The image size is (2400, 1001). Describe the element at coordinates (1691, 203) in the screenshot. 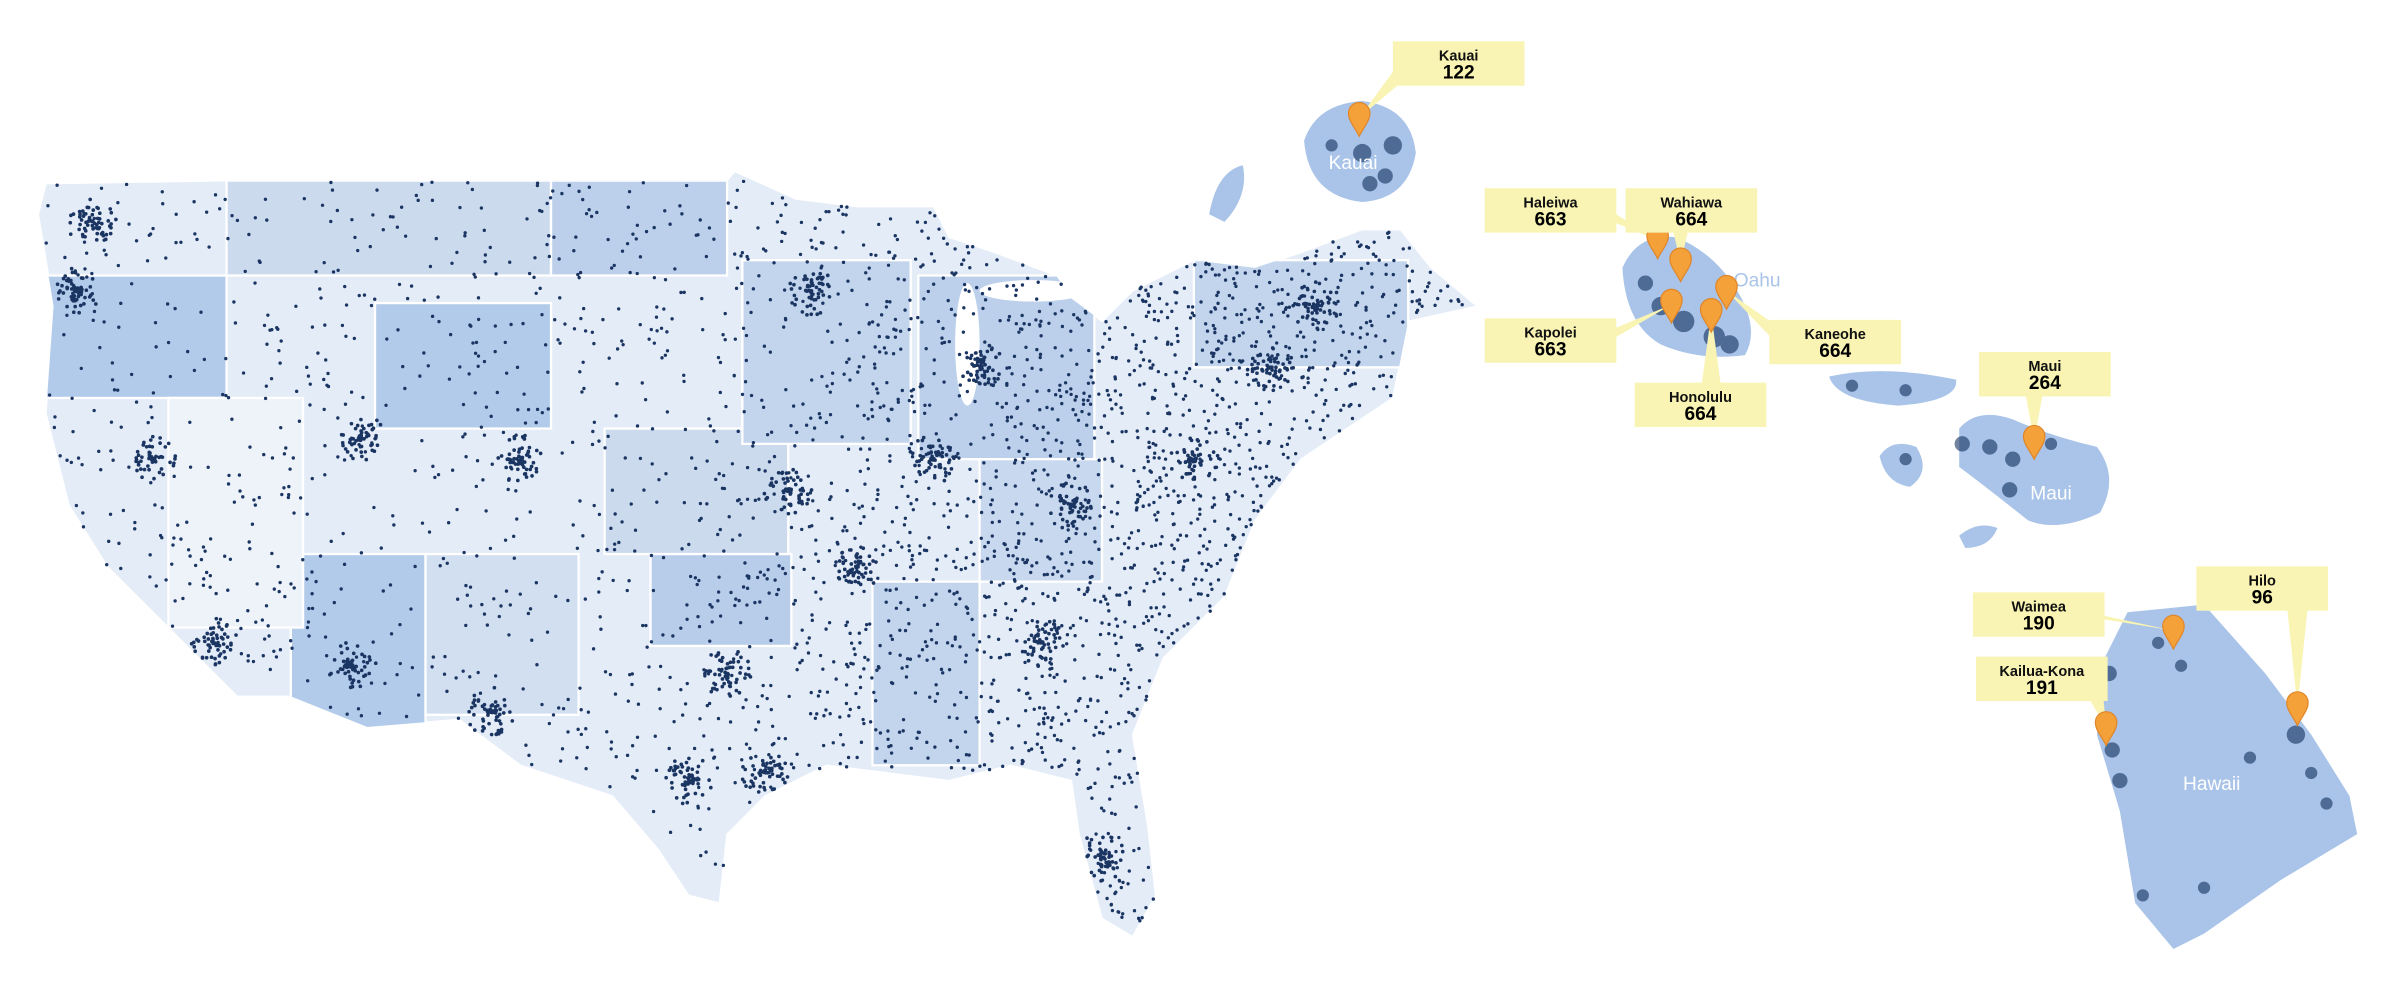

I see `callout-name: Wahiawa` at that location.